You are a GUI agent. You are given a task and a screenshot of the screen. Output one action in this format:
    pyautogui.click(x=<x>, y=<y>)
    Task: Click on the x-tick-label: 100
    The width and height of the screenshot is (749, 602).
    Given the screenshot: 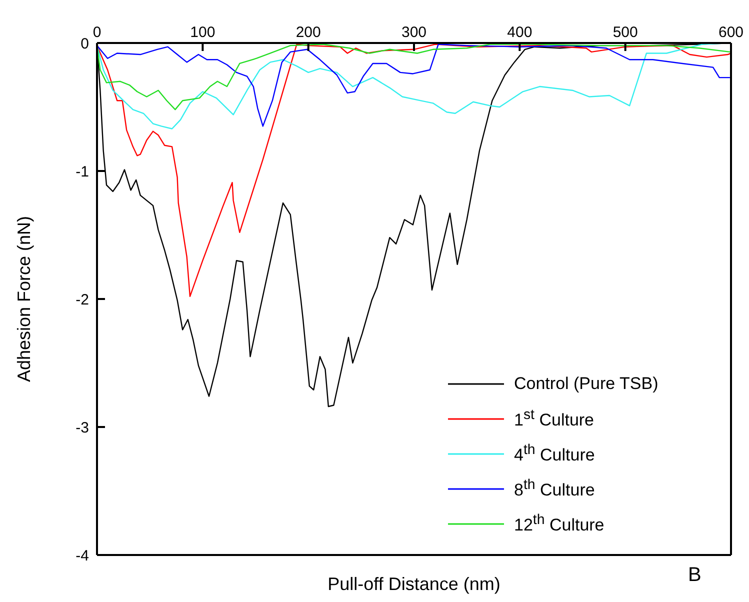 What is the action you would take?
    pyautogui.click(x=203, y=32)
    